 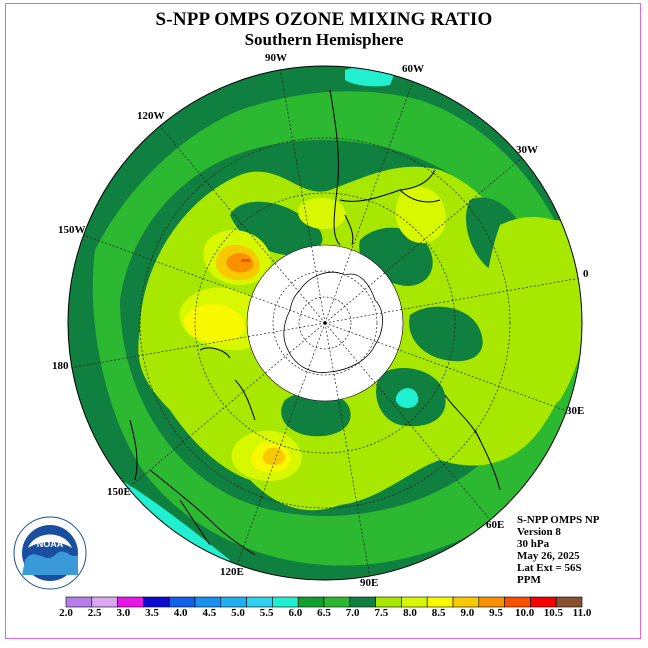 I want to click on info-version: Version 8, so click(x=539, y=532).